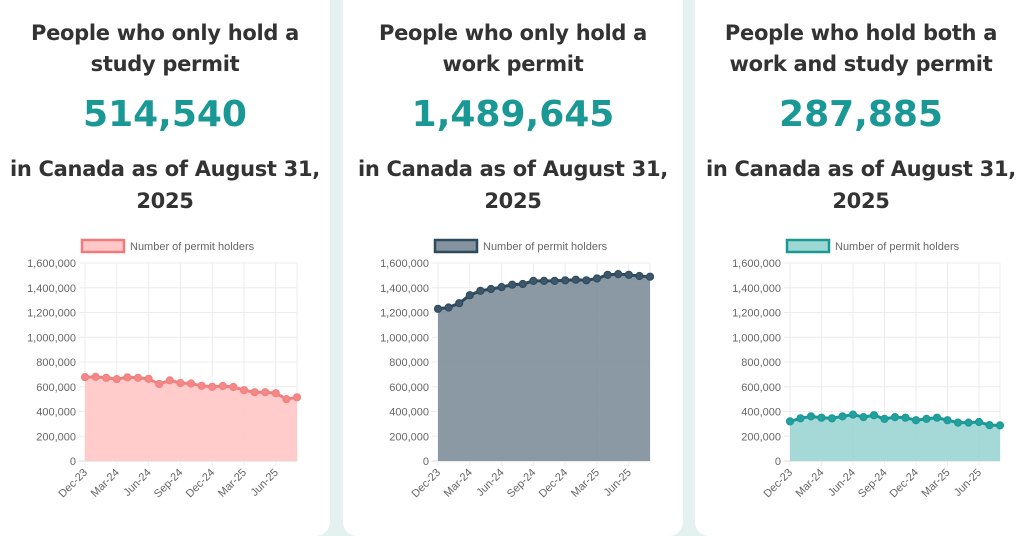 The width and height of the screenshot is (1027, 536). I want to click on y-tick-label: 400,000, so click(409, 413).